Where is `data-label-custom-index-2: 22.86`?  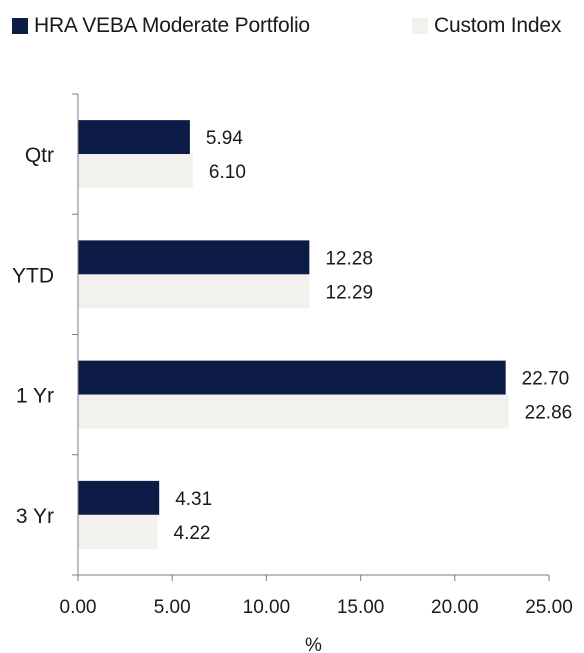
data-label-custom-index-2: 22.86 is located at coordinates (549, 413).